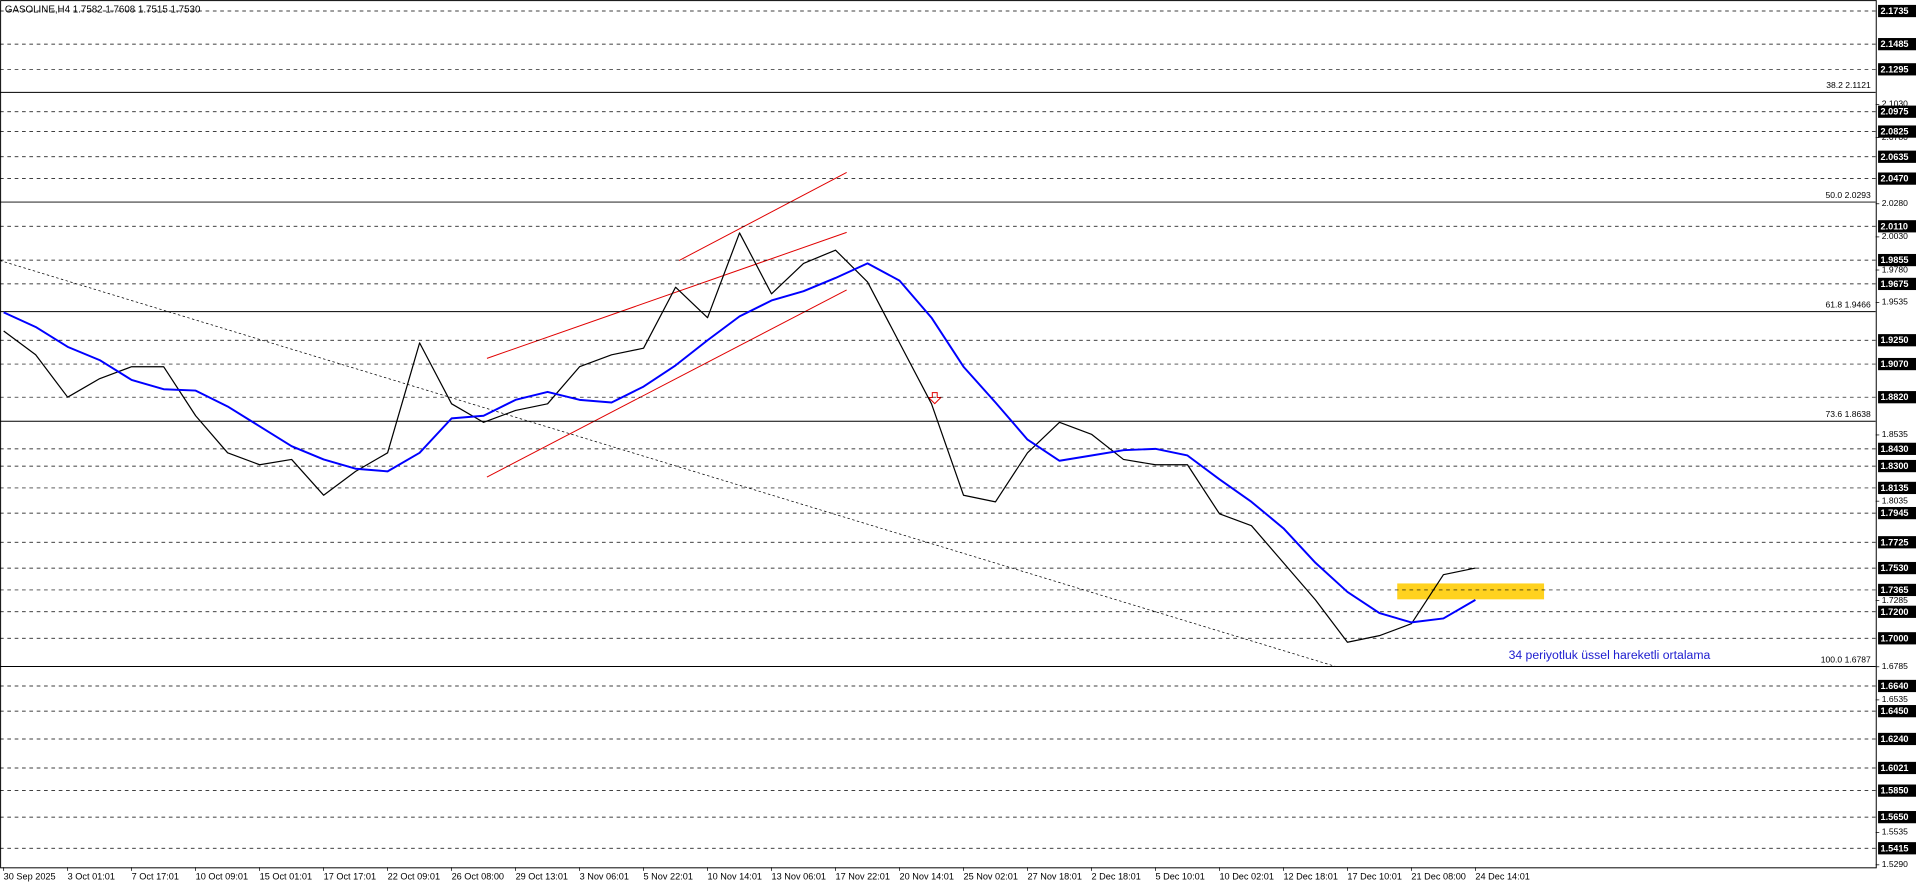 The width and height of the screenshot is (1916, 888). What do you see at coordinates (542, 876) in the screenshot?
I see `x-tick-label: 29 Oct 13:01` at bounding box center [542, 876].